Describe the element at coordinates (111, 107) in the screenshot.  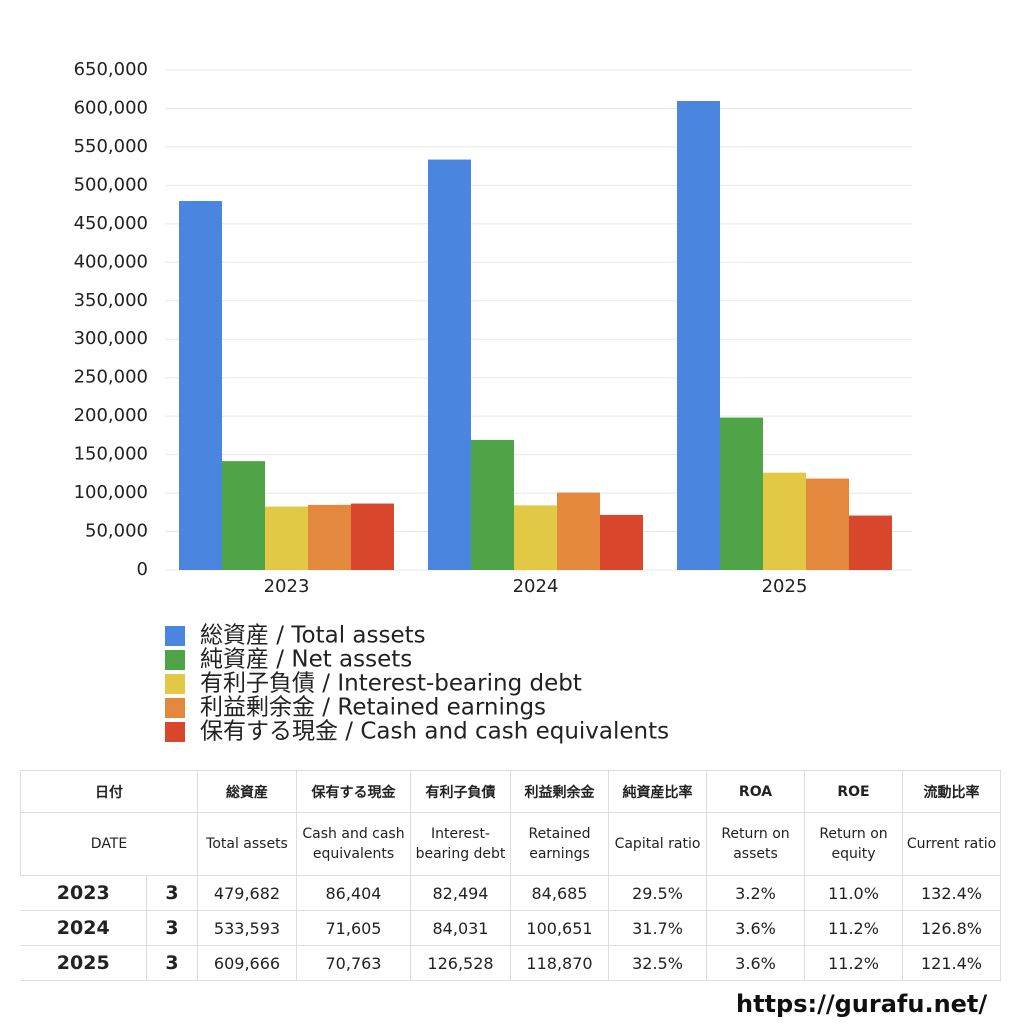
I see `y-tick-label: 600,000` at that location.